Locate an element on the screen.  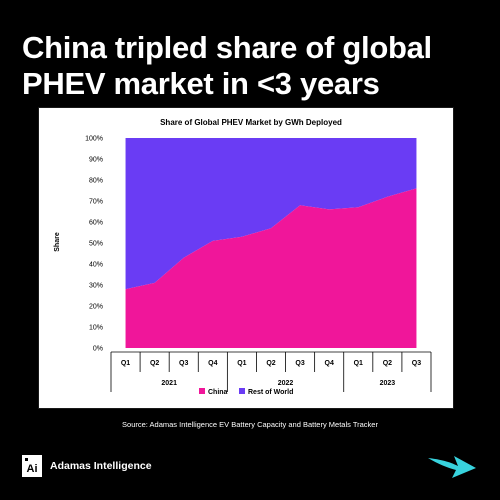
logo-text: Ai is located at coordinates (32, 469).